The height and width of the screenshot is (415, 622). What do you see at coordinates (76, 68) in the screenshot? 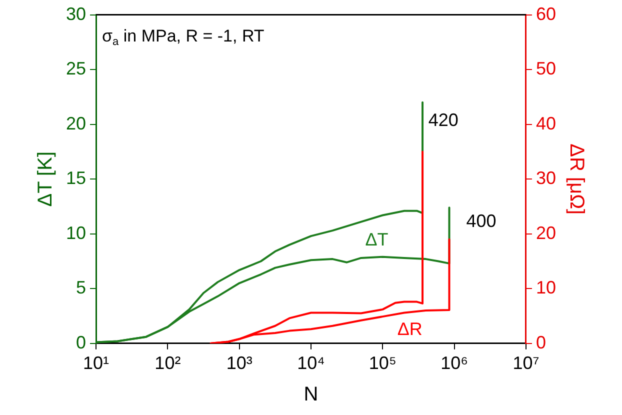
I see `y-tick-label: 25` at bounding box center [76, 68].